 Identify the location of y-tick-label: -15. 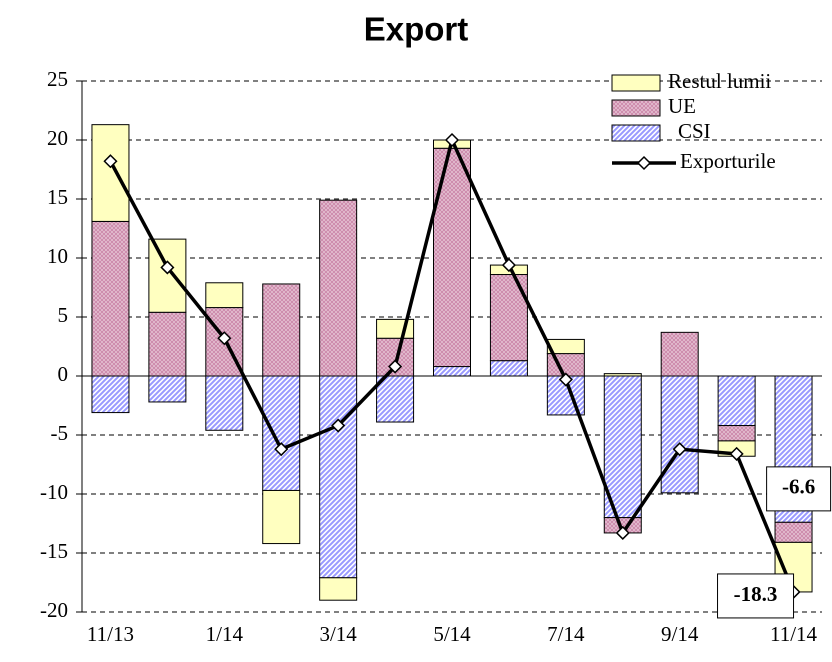
(54, 551).